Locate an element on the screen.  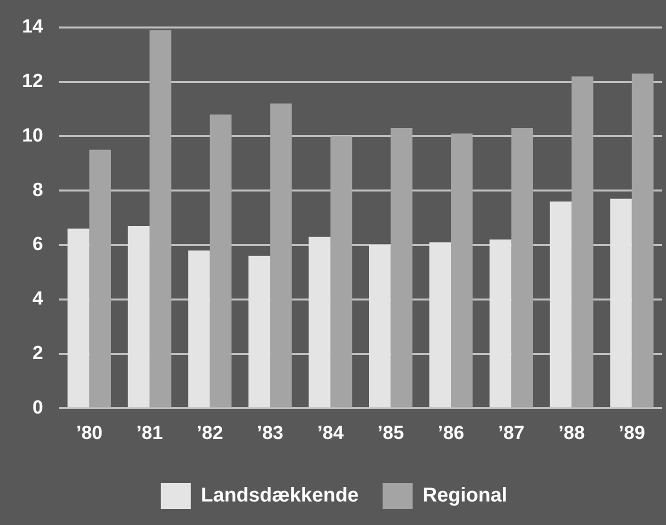
x-tick-label: ’80 is located at coordinates (89, 433).